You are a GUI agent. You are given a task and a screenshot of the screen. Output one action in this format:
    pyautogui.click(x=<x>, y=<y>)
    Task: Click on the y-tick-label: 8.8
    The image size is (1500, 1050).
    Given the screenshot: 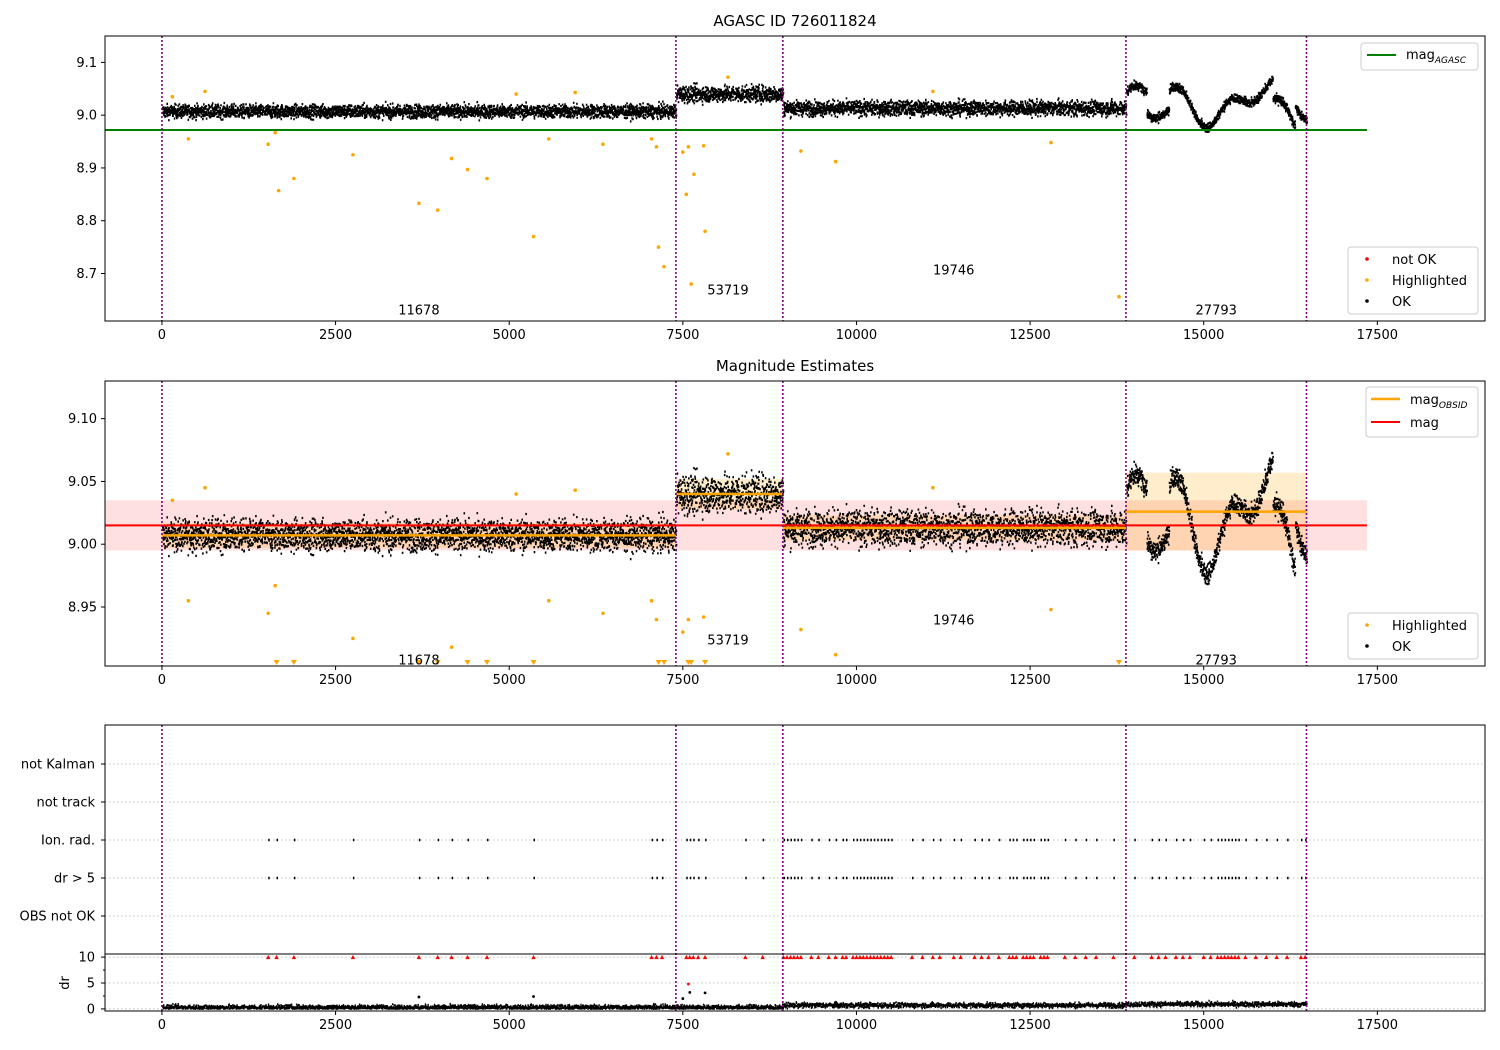 What is the action you would take?
    pyautogui.click(x=86, y=221)
    